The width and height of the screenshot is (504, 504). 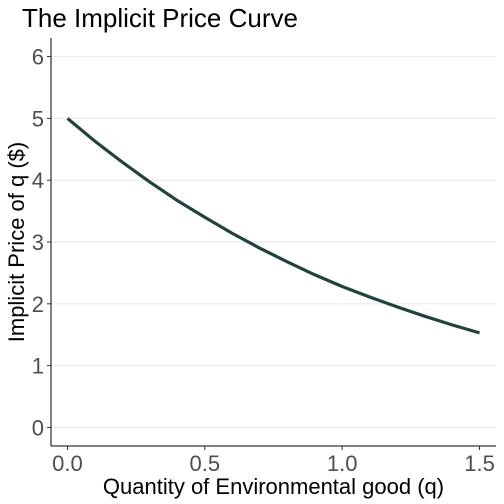 What do you see at coordinates (38, 366) in the screenshot?
I see `y-tick-label: 1` at bounding box center [38, 366].